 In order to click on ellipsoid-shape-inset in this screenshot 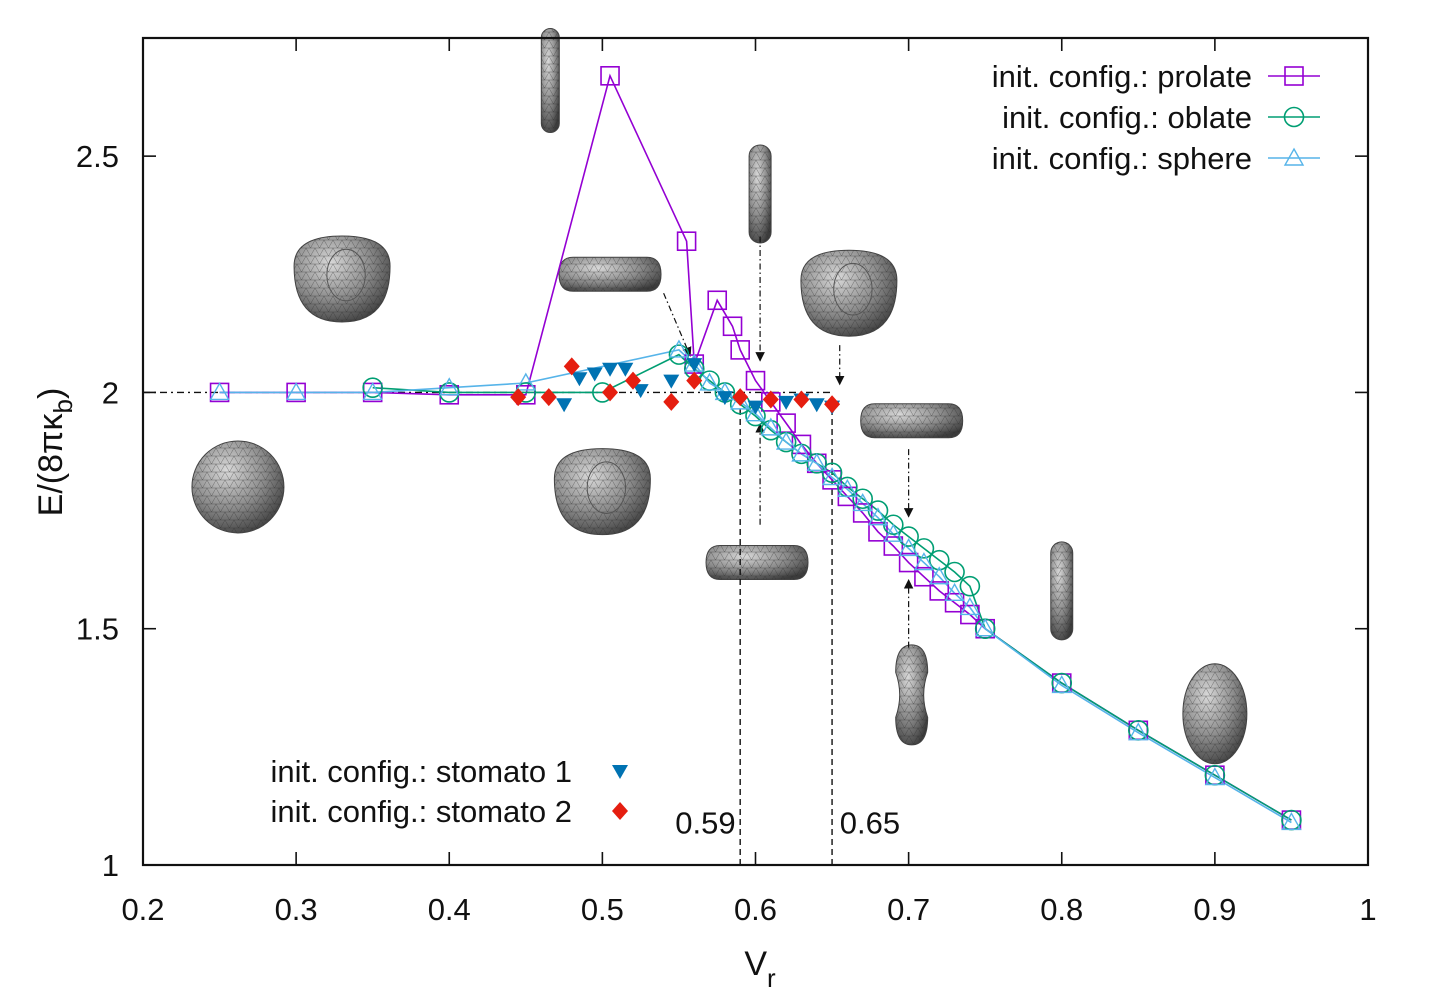, I will do `click(1215, 714)`.